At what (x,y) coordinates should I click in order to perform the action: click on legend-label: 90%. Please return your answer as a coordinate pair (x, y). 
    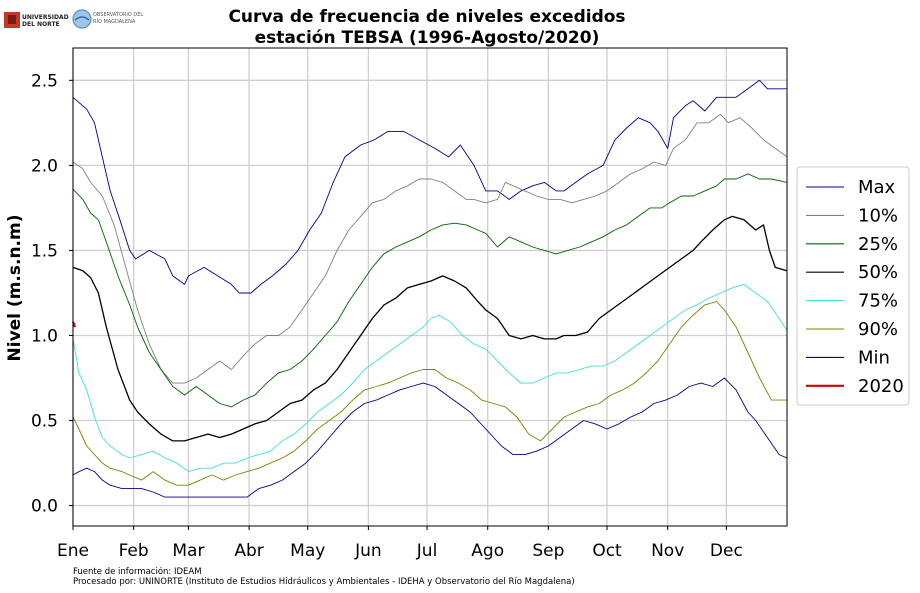
    Looking at the image, I should click on (878, 329).